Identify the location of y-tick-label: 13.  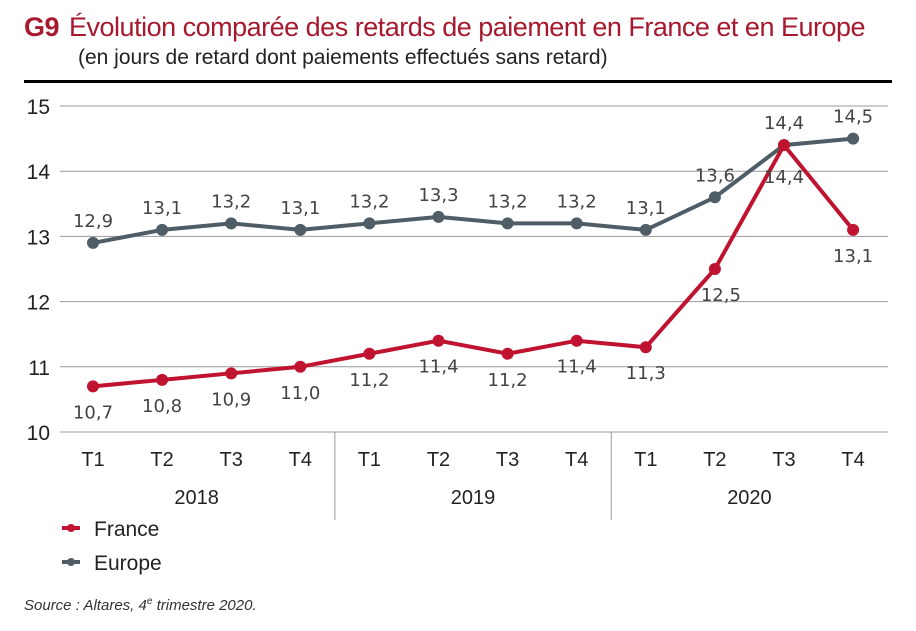
(38, 237).